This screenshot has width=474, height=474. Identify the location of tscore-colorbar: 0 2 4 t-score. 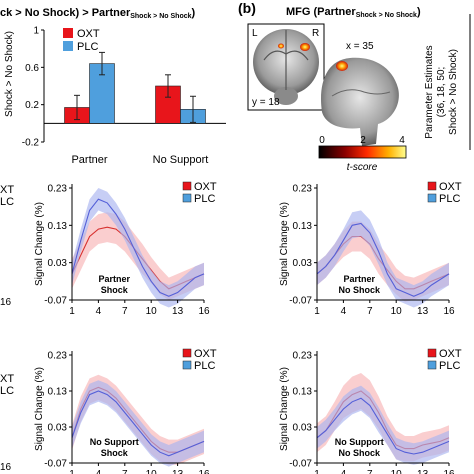
(362, 154).